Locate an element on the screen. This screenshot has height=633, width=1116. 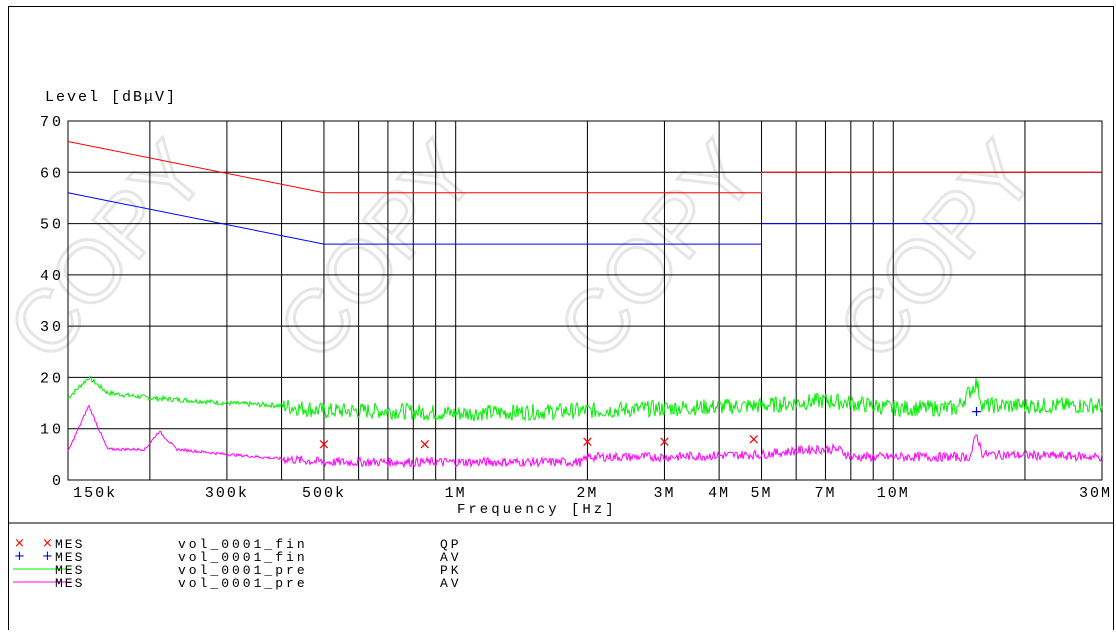
legend-row: + + MES vol_0001_fin AV is located at coordinates (238, 557).